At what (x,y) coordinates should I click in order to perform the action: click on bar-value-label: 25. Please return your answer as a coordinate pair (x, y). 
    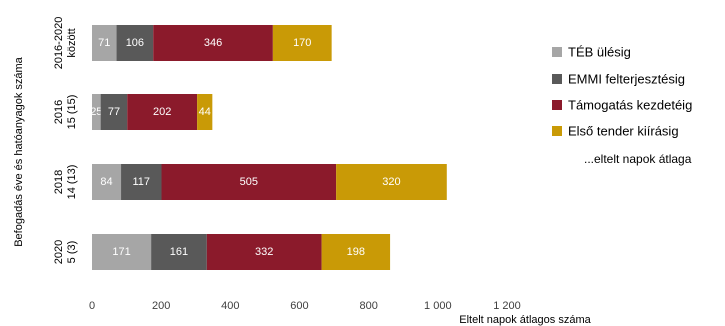
    Looking at the image, I should click on (96, 112).